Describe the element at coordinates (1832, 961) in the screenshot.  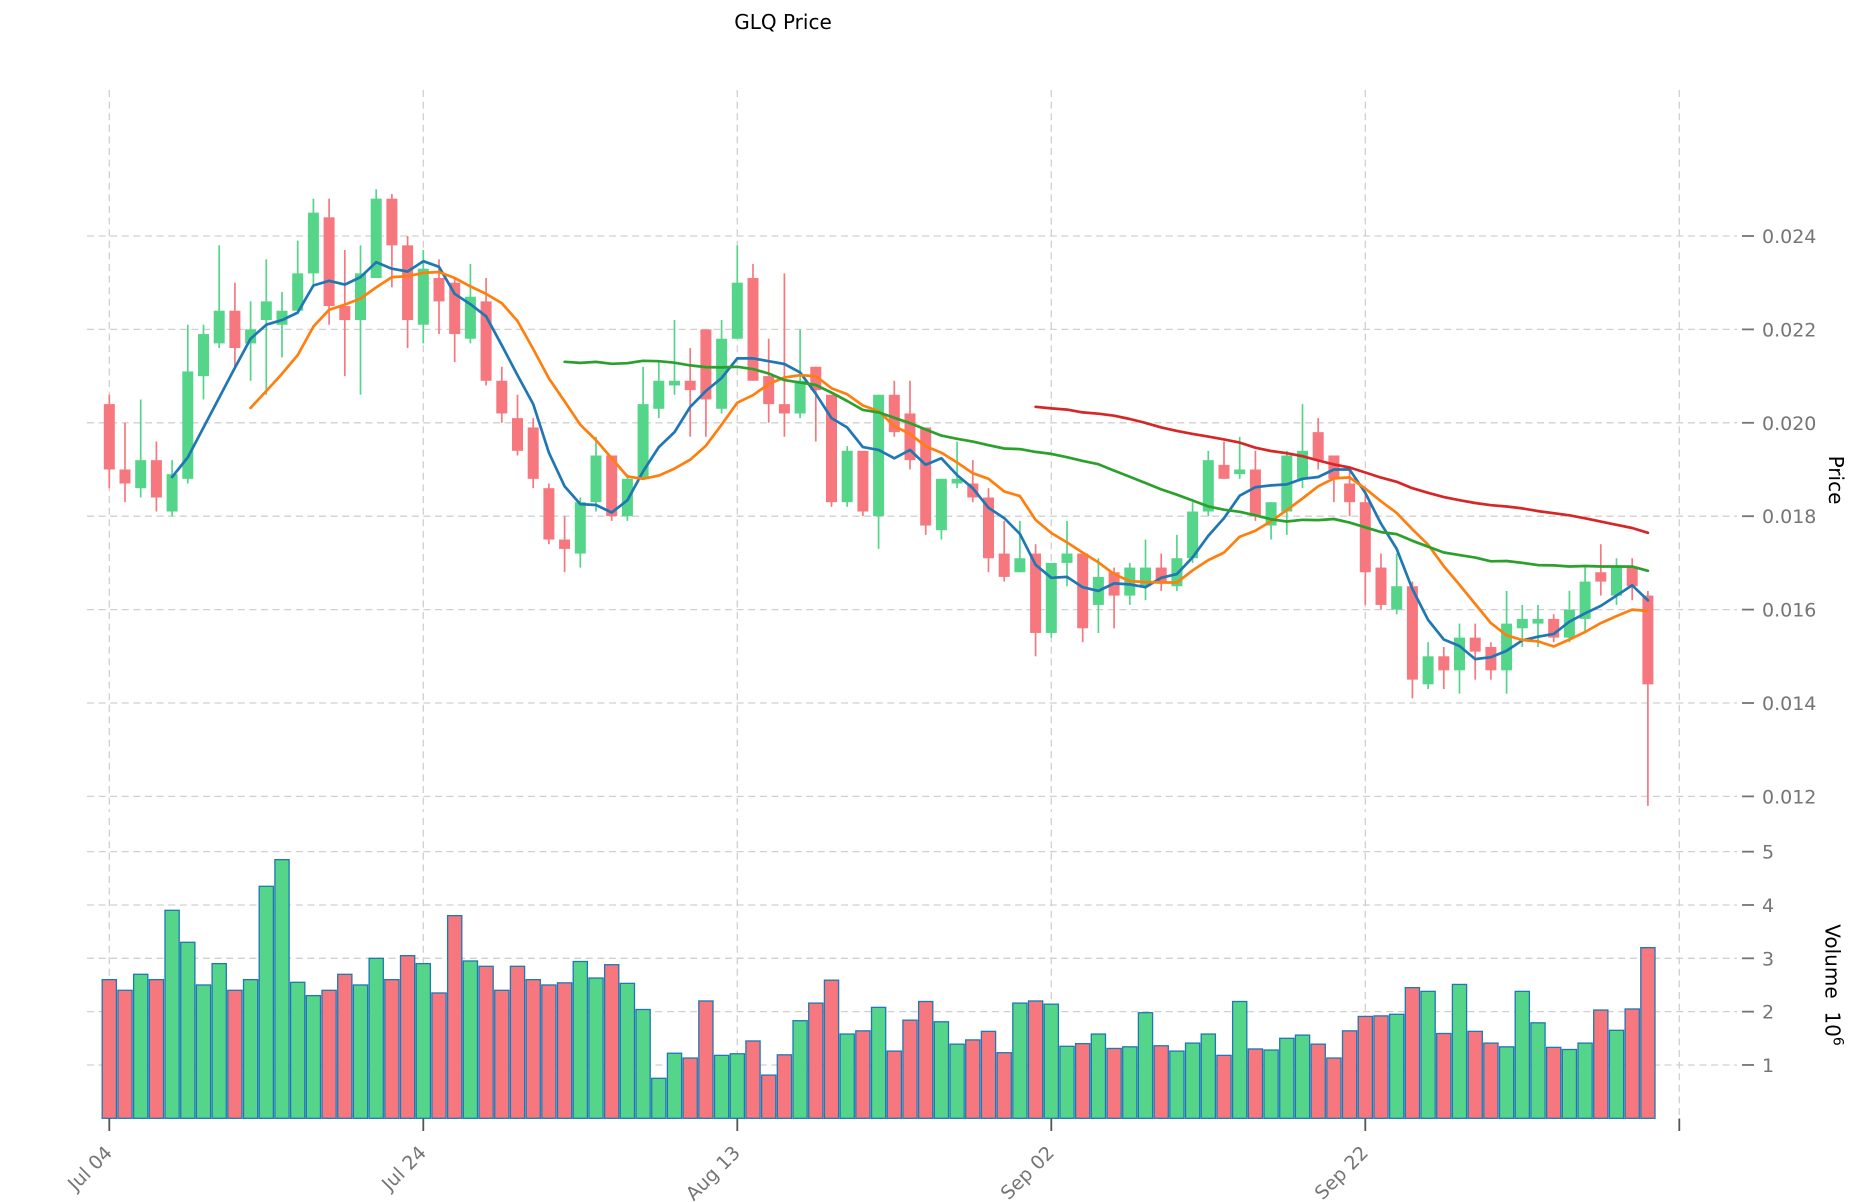
I see `volume-axis-label-text: Volume` at that location.